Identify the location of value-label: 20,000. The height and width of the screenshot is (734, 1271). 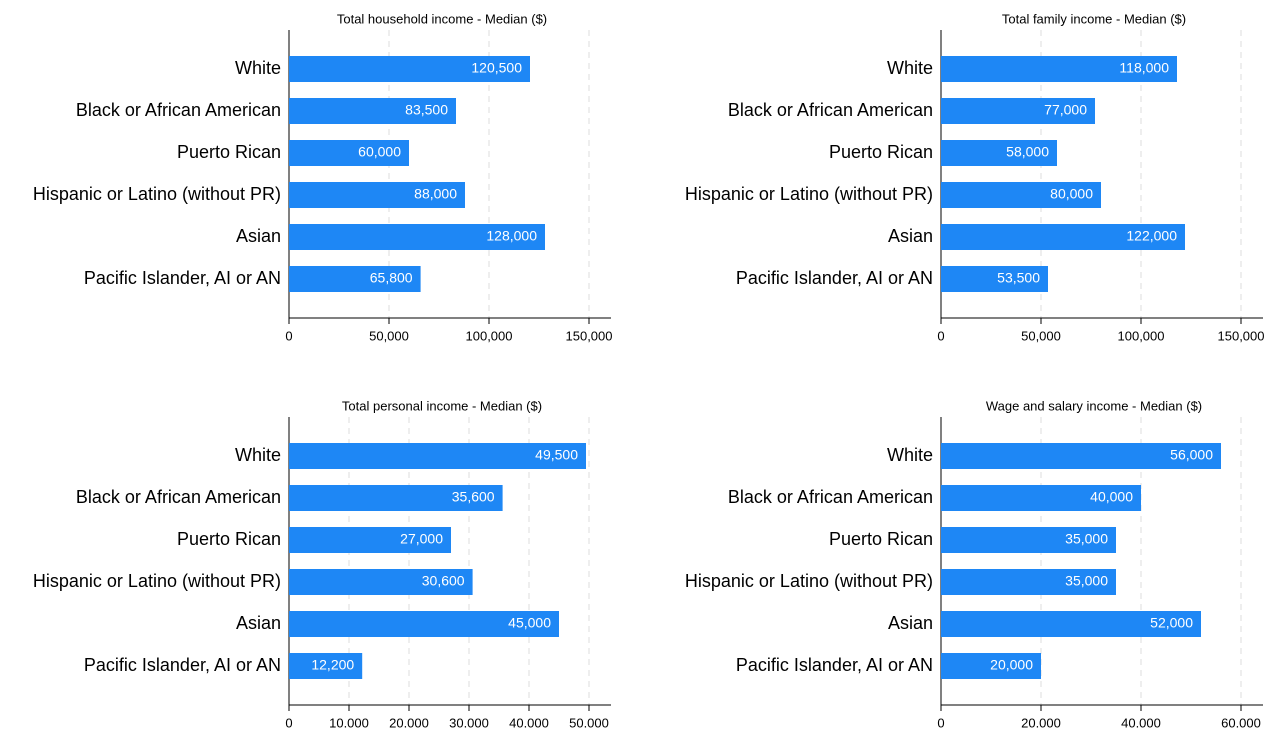
(1011, 665).